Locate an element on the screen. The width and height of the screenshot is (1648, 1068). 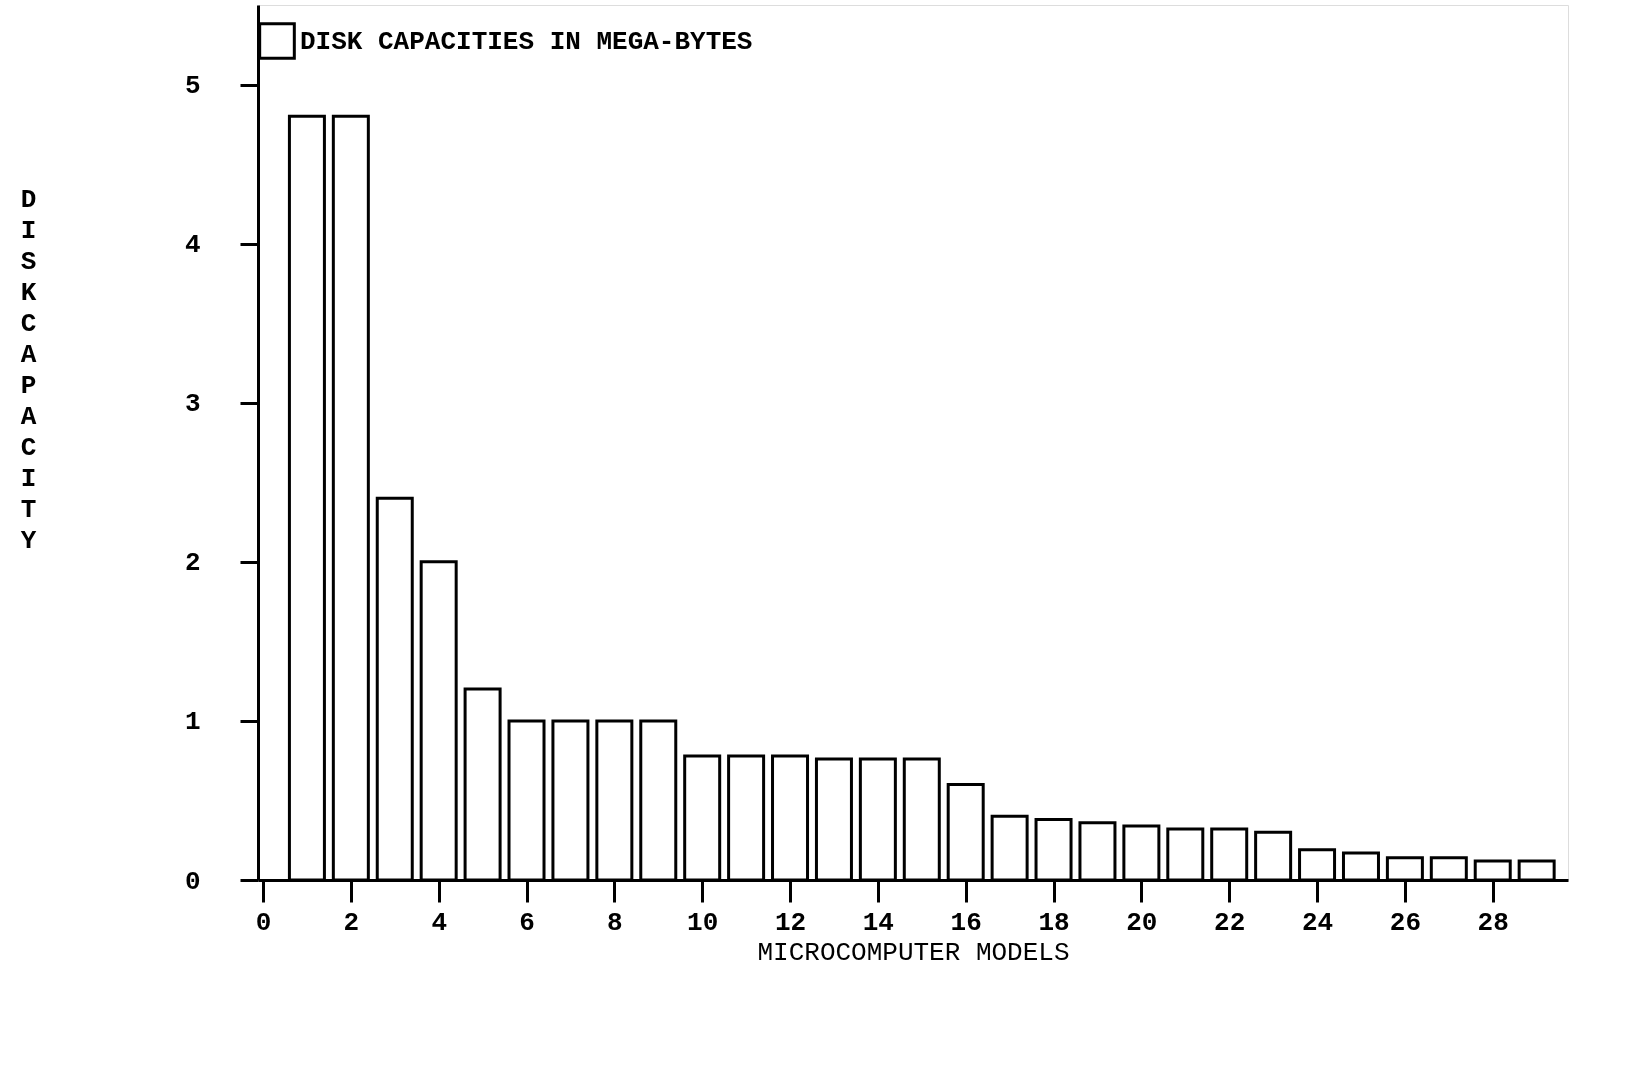
x-tick-label: 24 is located at coordinates (1317, 922).